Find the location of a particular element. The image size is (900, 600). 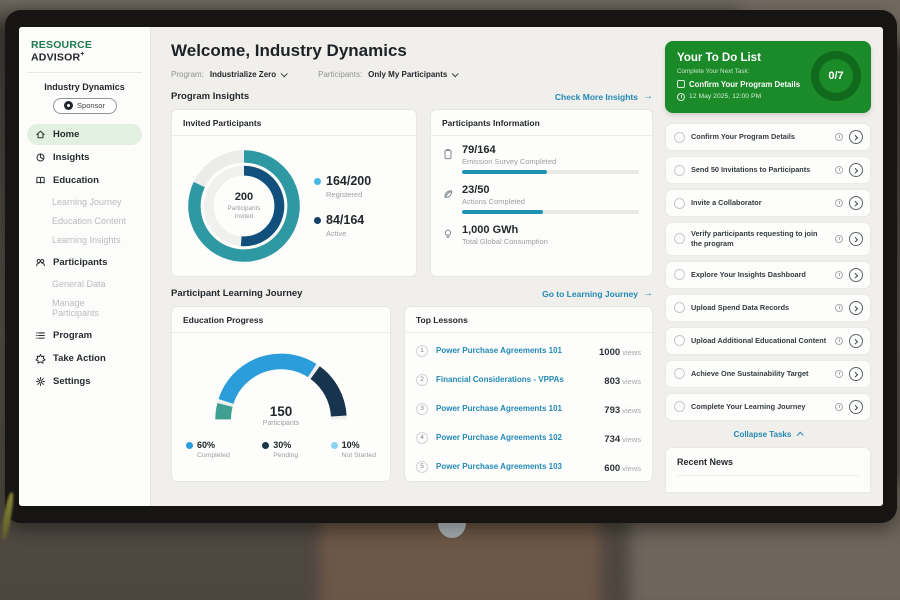

lesson-views: 803 is located at coordinates (612, 381).